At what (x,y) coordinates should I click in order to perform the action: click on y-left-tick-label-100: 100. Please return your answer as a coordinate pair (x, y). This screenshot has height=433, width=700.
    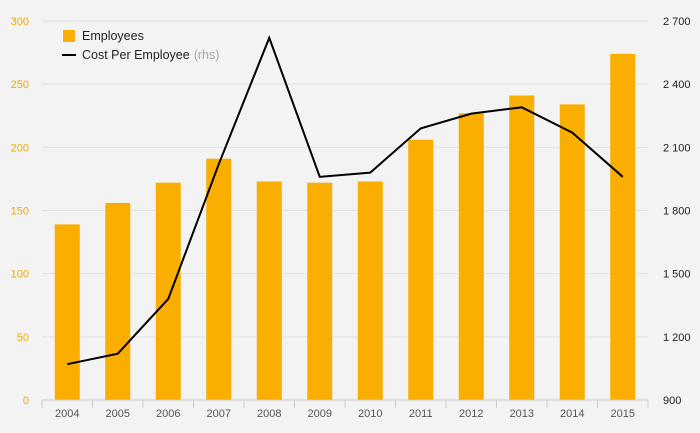
    Looking at the image, I should click on (20, 275).